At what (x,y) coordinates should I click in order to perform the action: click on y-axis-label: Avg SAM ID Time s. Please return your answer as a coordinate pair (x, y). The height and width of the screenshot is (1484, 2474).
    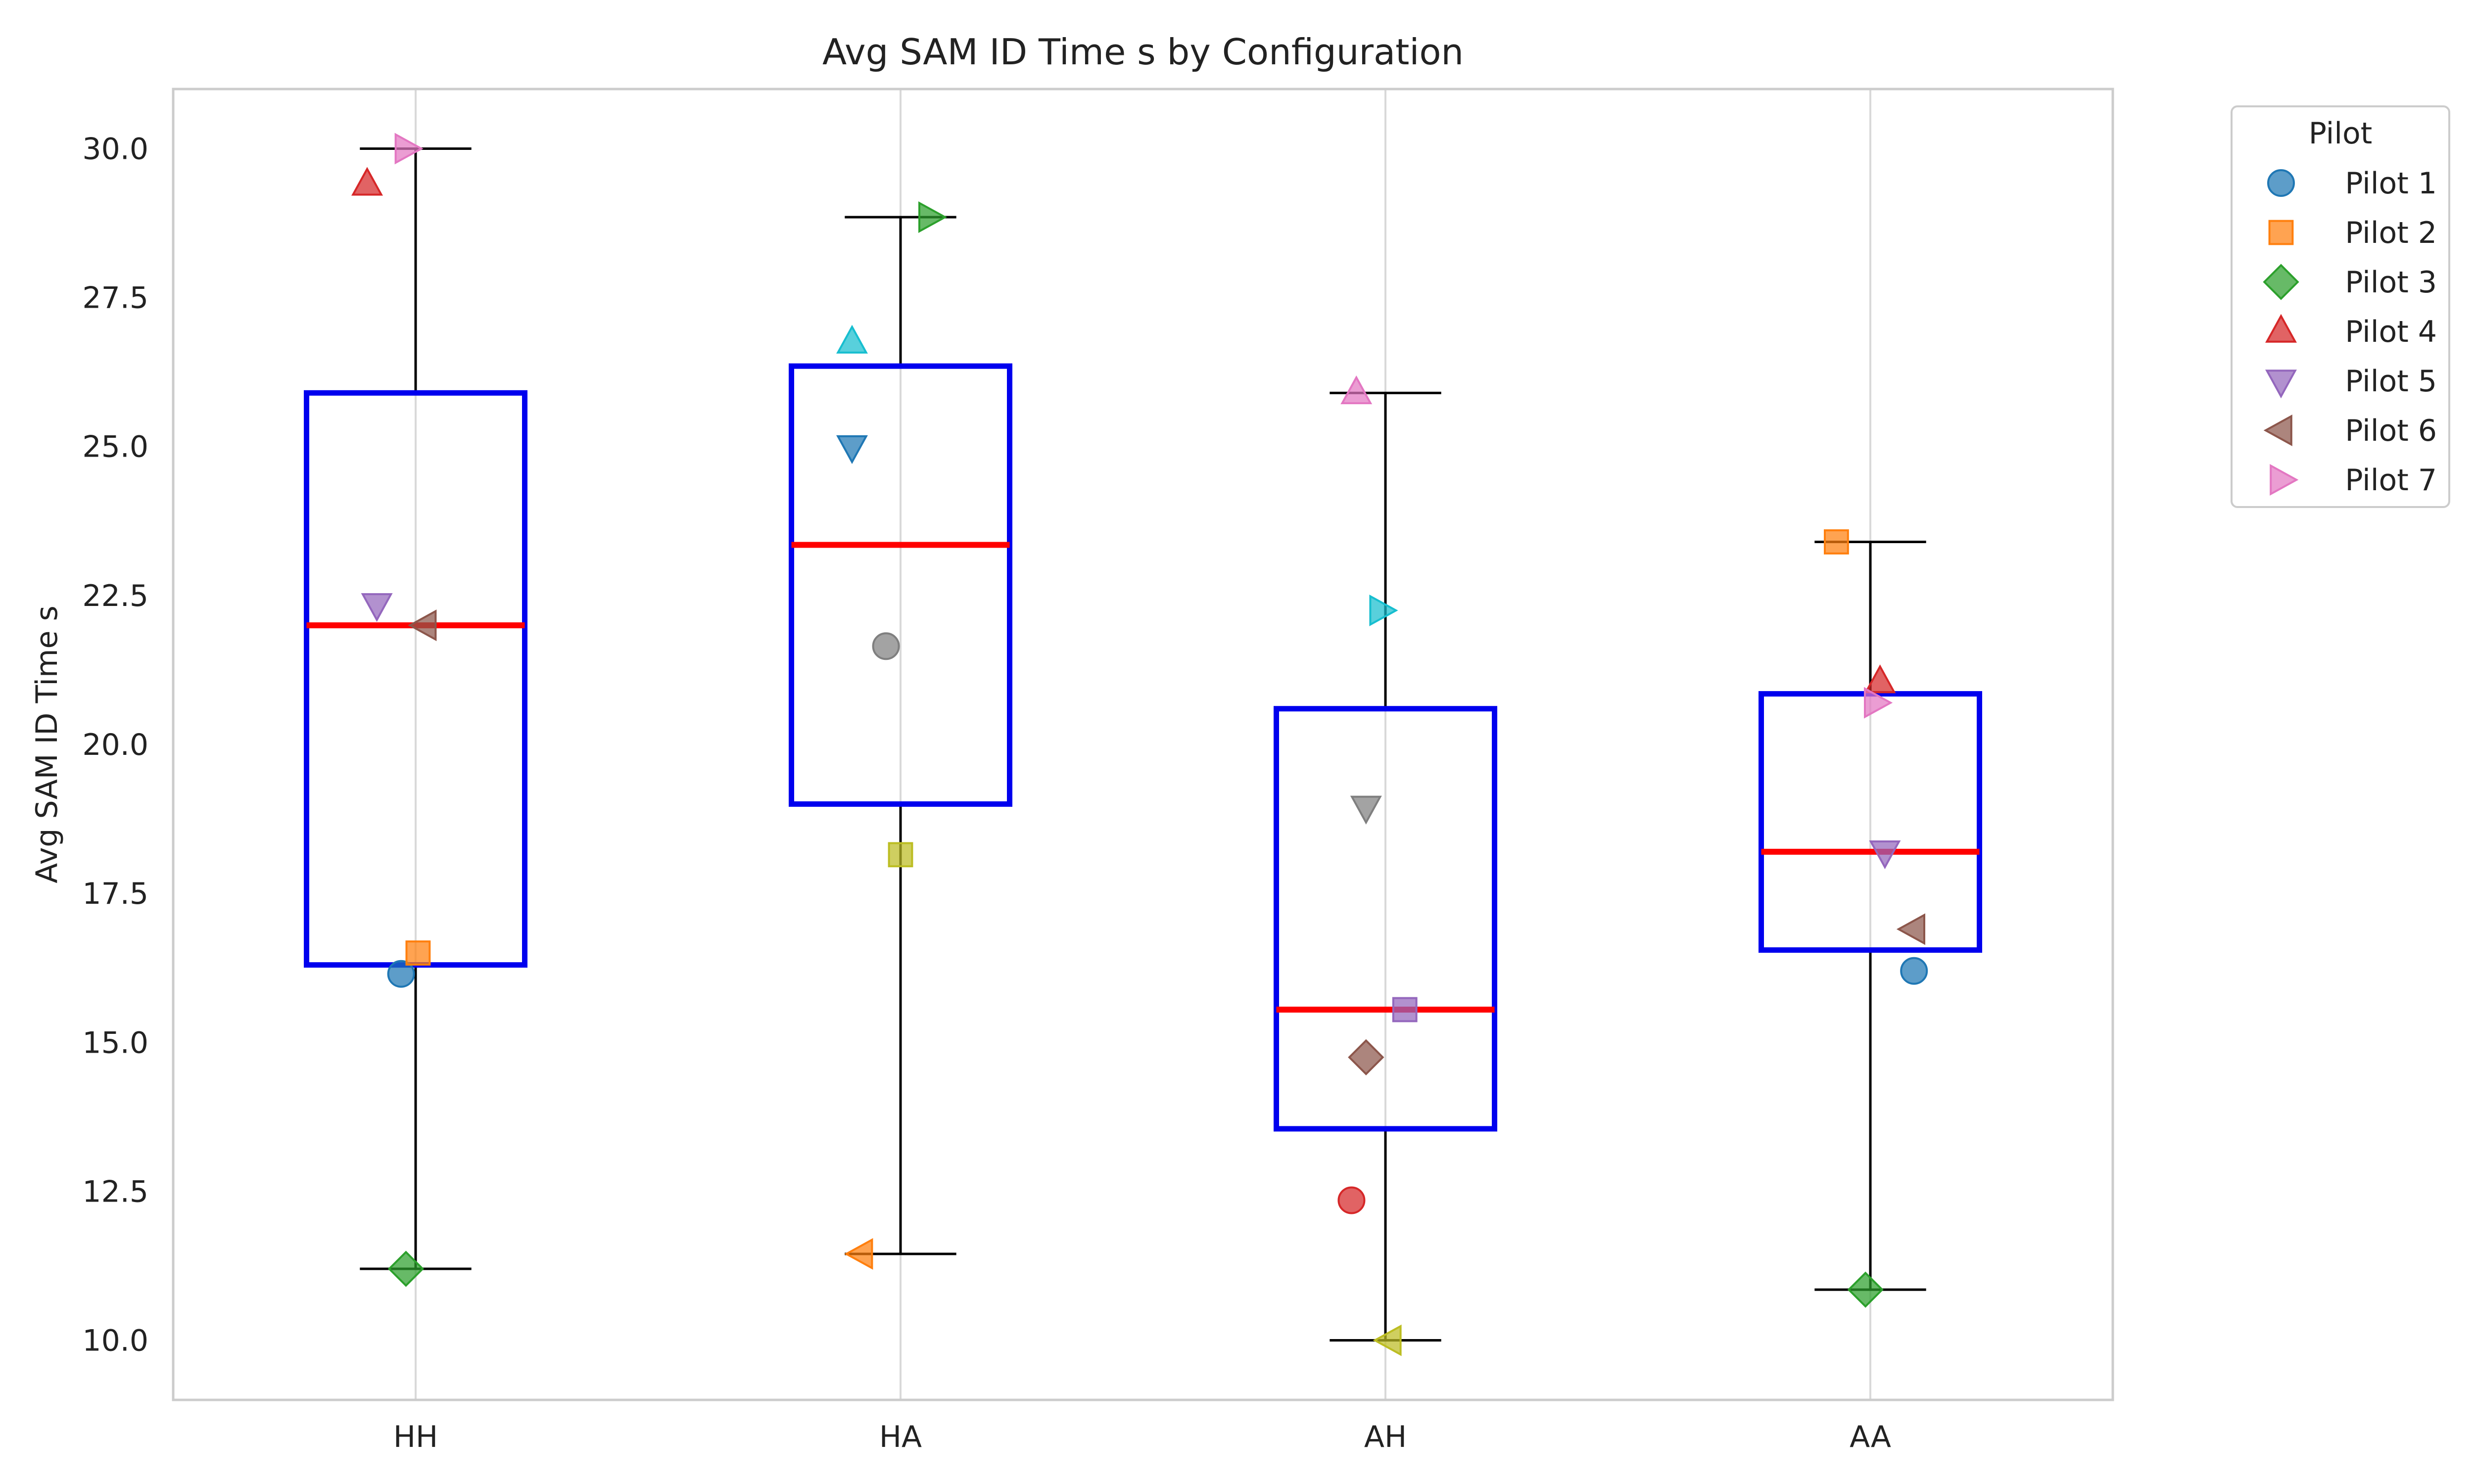
    Looking at the image, I should click on (47, 744).